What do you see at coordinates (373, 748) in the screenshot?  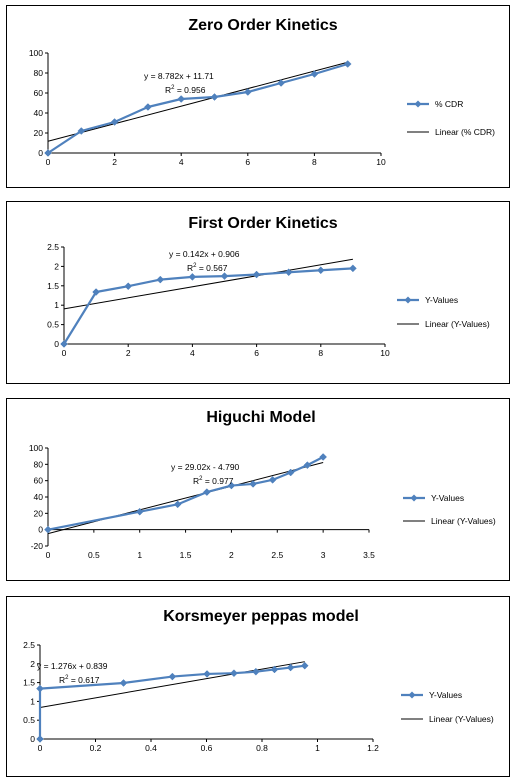 I see `x-tick-label: 1.2` at bounding box center [373, 748].